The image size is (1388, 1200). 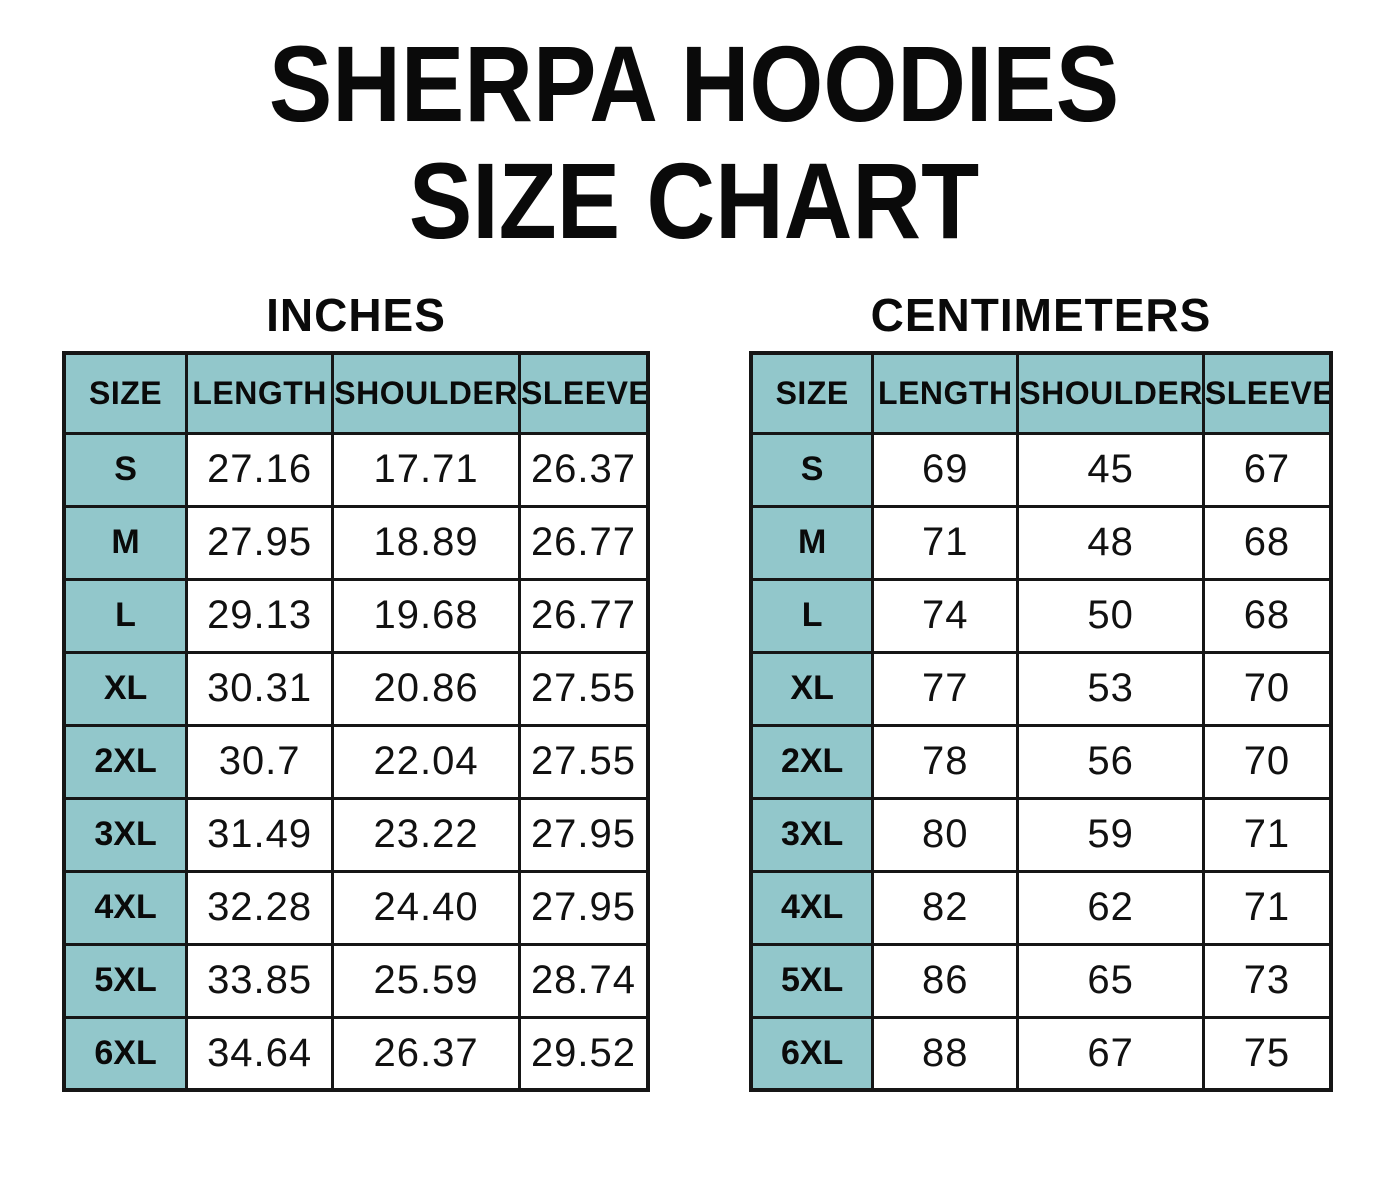 I want to click on table-row: 6XL 34.64 26.37 29.52, so click(x=356, y=1053).